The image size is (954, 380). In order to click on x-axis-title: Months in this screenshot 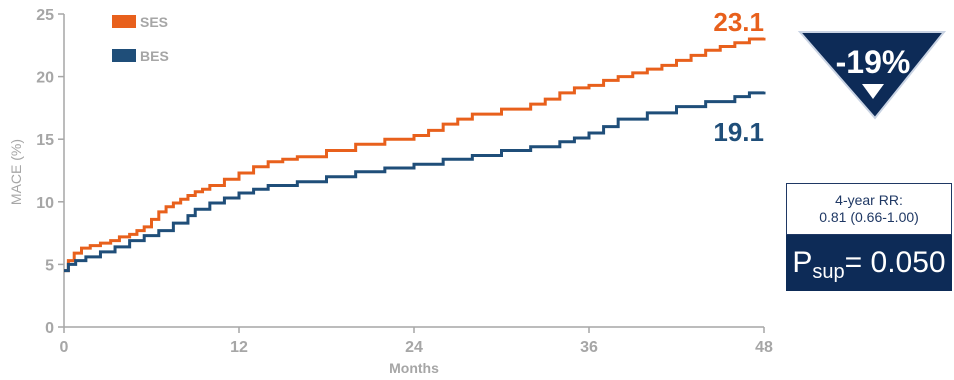, I will do `click(414, 368)`.